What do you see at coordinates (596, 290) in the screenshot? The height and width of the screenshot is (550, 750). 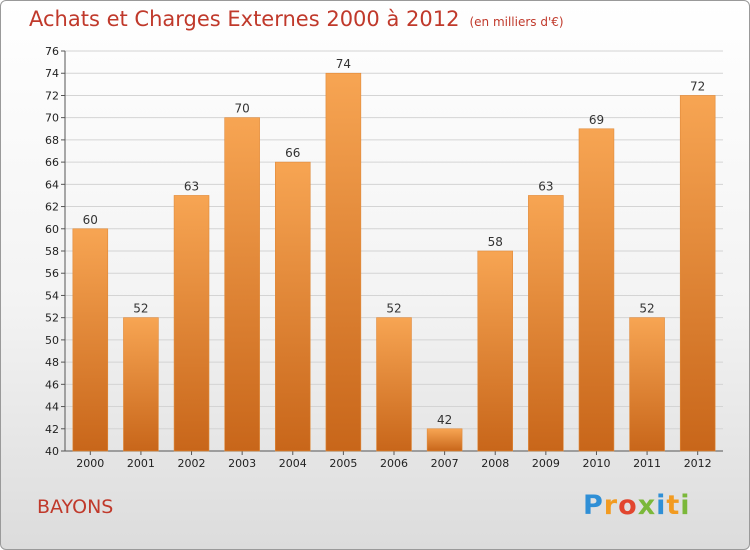 I see `bar-2010` at bounding box center [596, 290].